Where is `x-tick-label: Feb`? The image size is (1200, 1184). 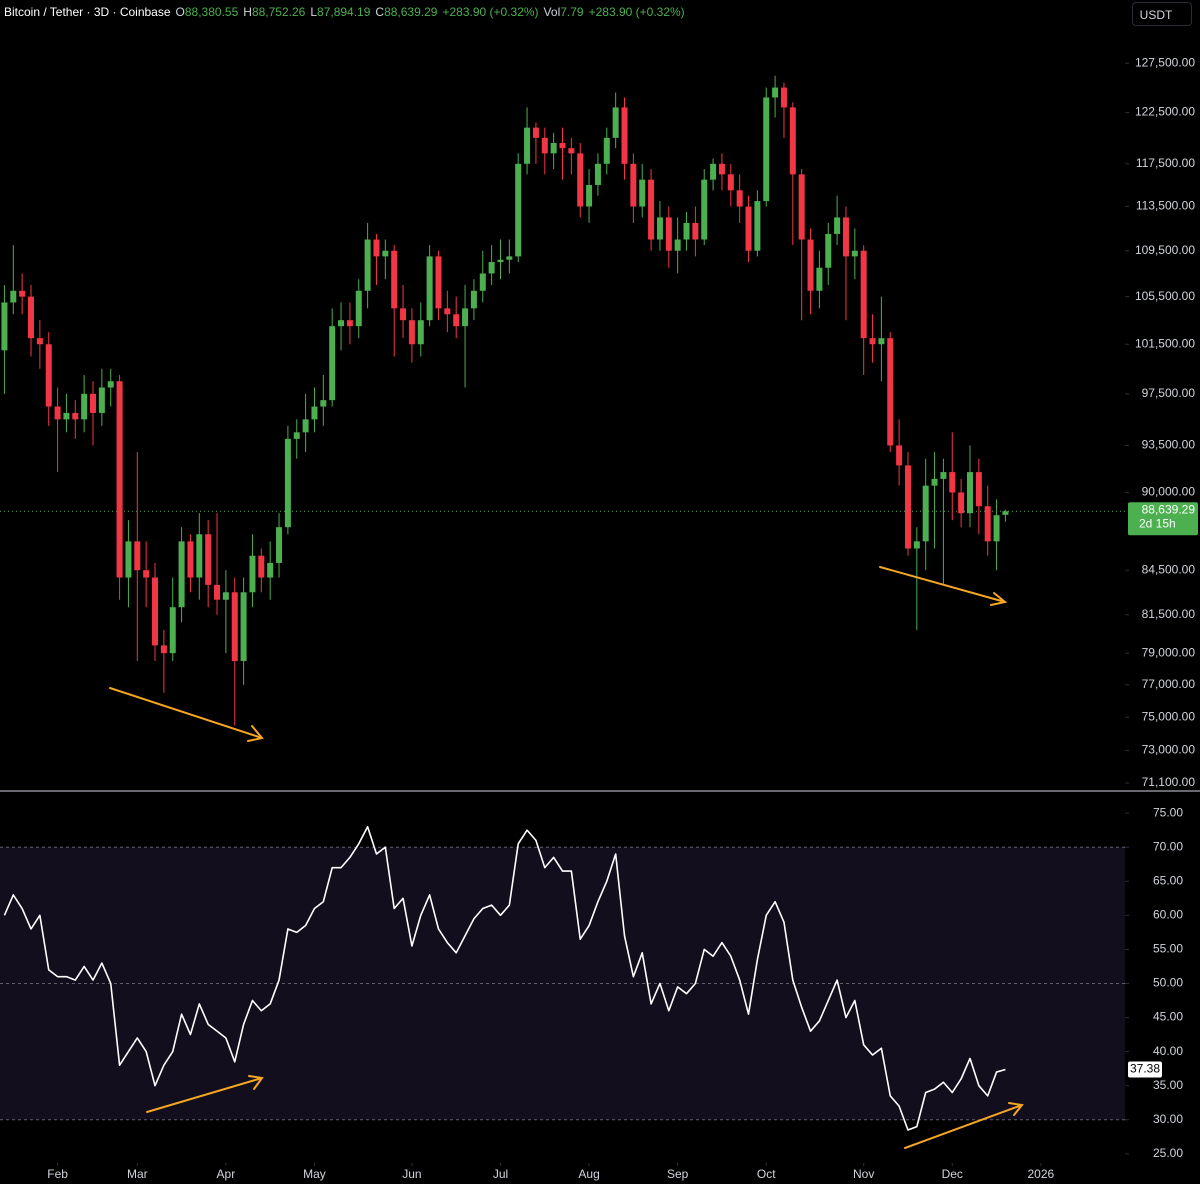 x-tick-label: Feb is located at coordinates (57, 1174).